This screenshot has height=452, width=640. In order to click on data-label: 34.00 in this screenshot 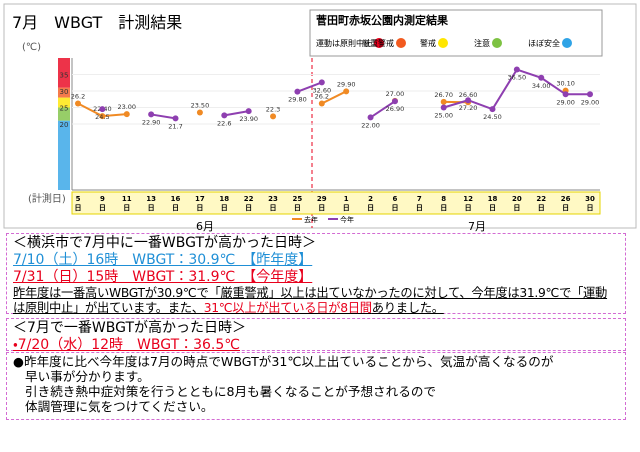, I will do `click(541, 86)`.